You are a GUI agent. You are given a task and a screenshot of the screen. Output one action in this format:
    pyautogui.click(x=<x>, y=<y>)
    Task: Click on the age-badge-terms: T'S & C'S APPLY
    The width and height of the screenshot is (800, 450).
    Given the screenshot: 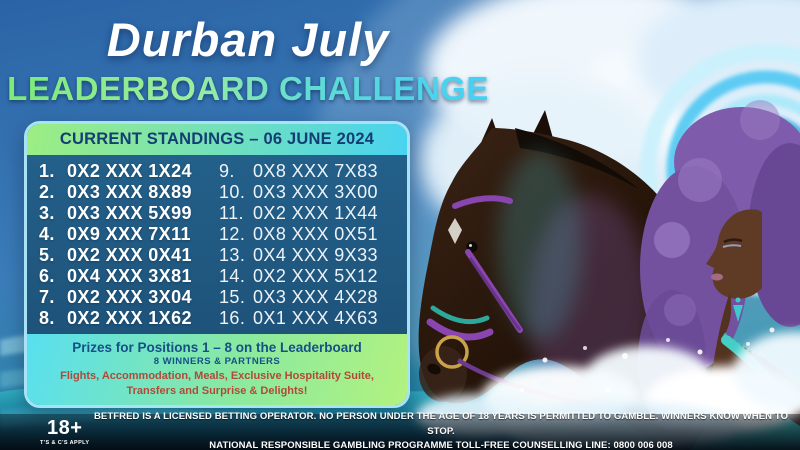 What is the action you would take?
    pyautogui.click(x=65, y=442)
    